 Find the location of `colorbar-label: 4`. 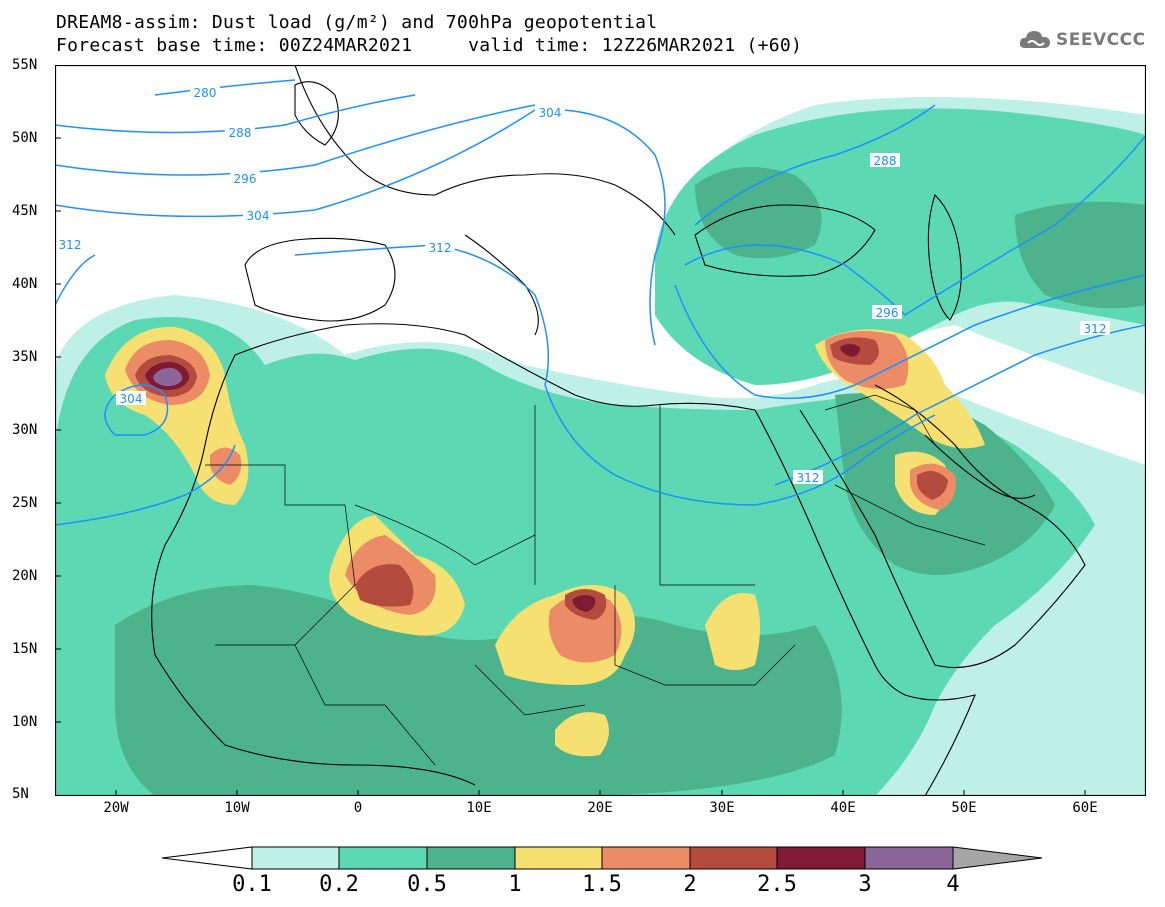

colorbar-label: 4 is located at coordinates (953, 884).